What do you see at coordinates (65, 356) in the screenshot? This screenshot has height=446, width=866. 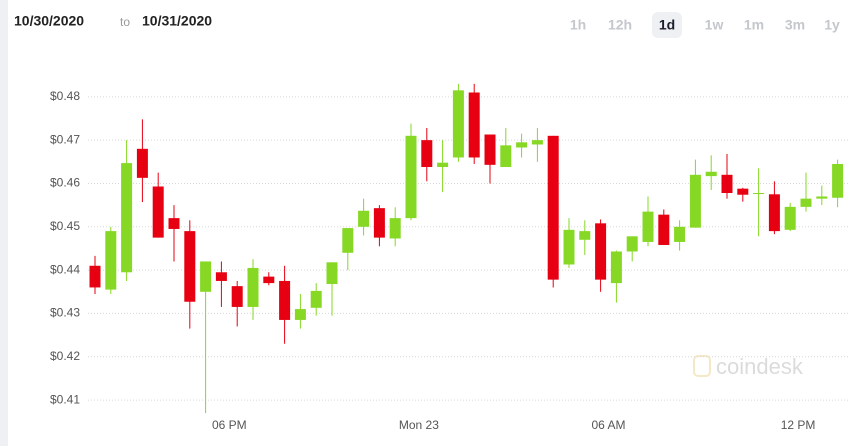 I see `y-tick-label: $0.42` at bounding box center [65, 356].